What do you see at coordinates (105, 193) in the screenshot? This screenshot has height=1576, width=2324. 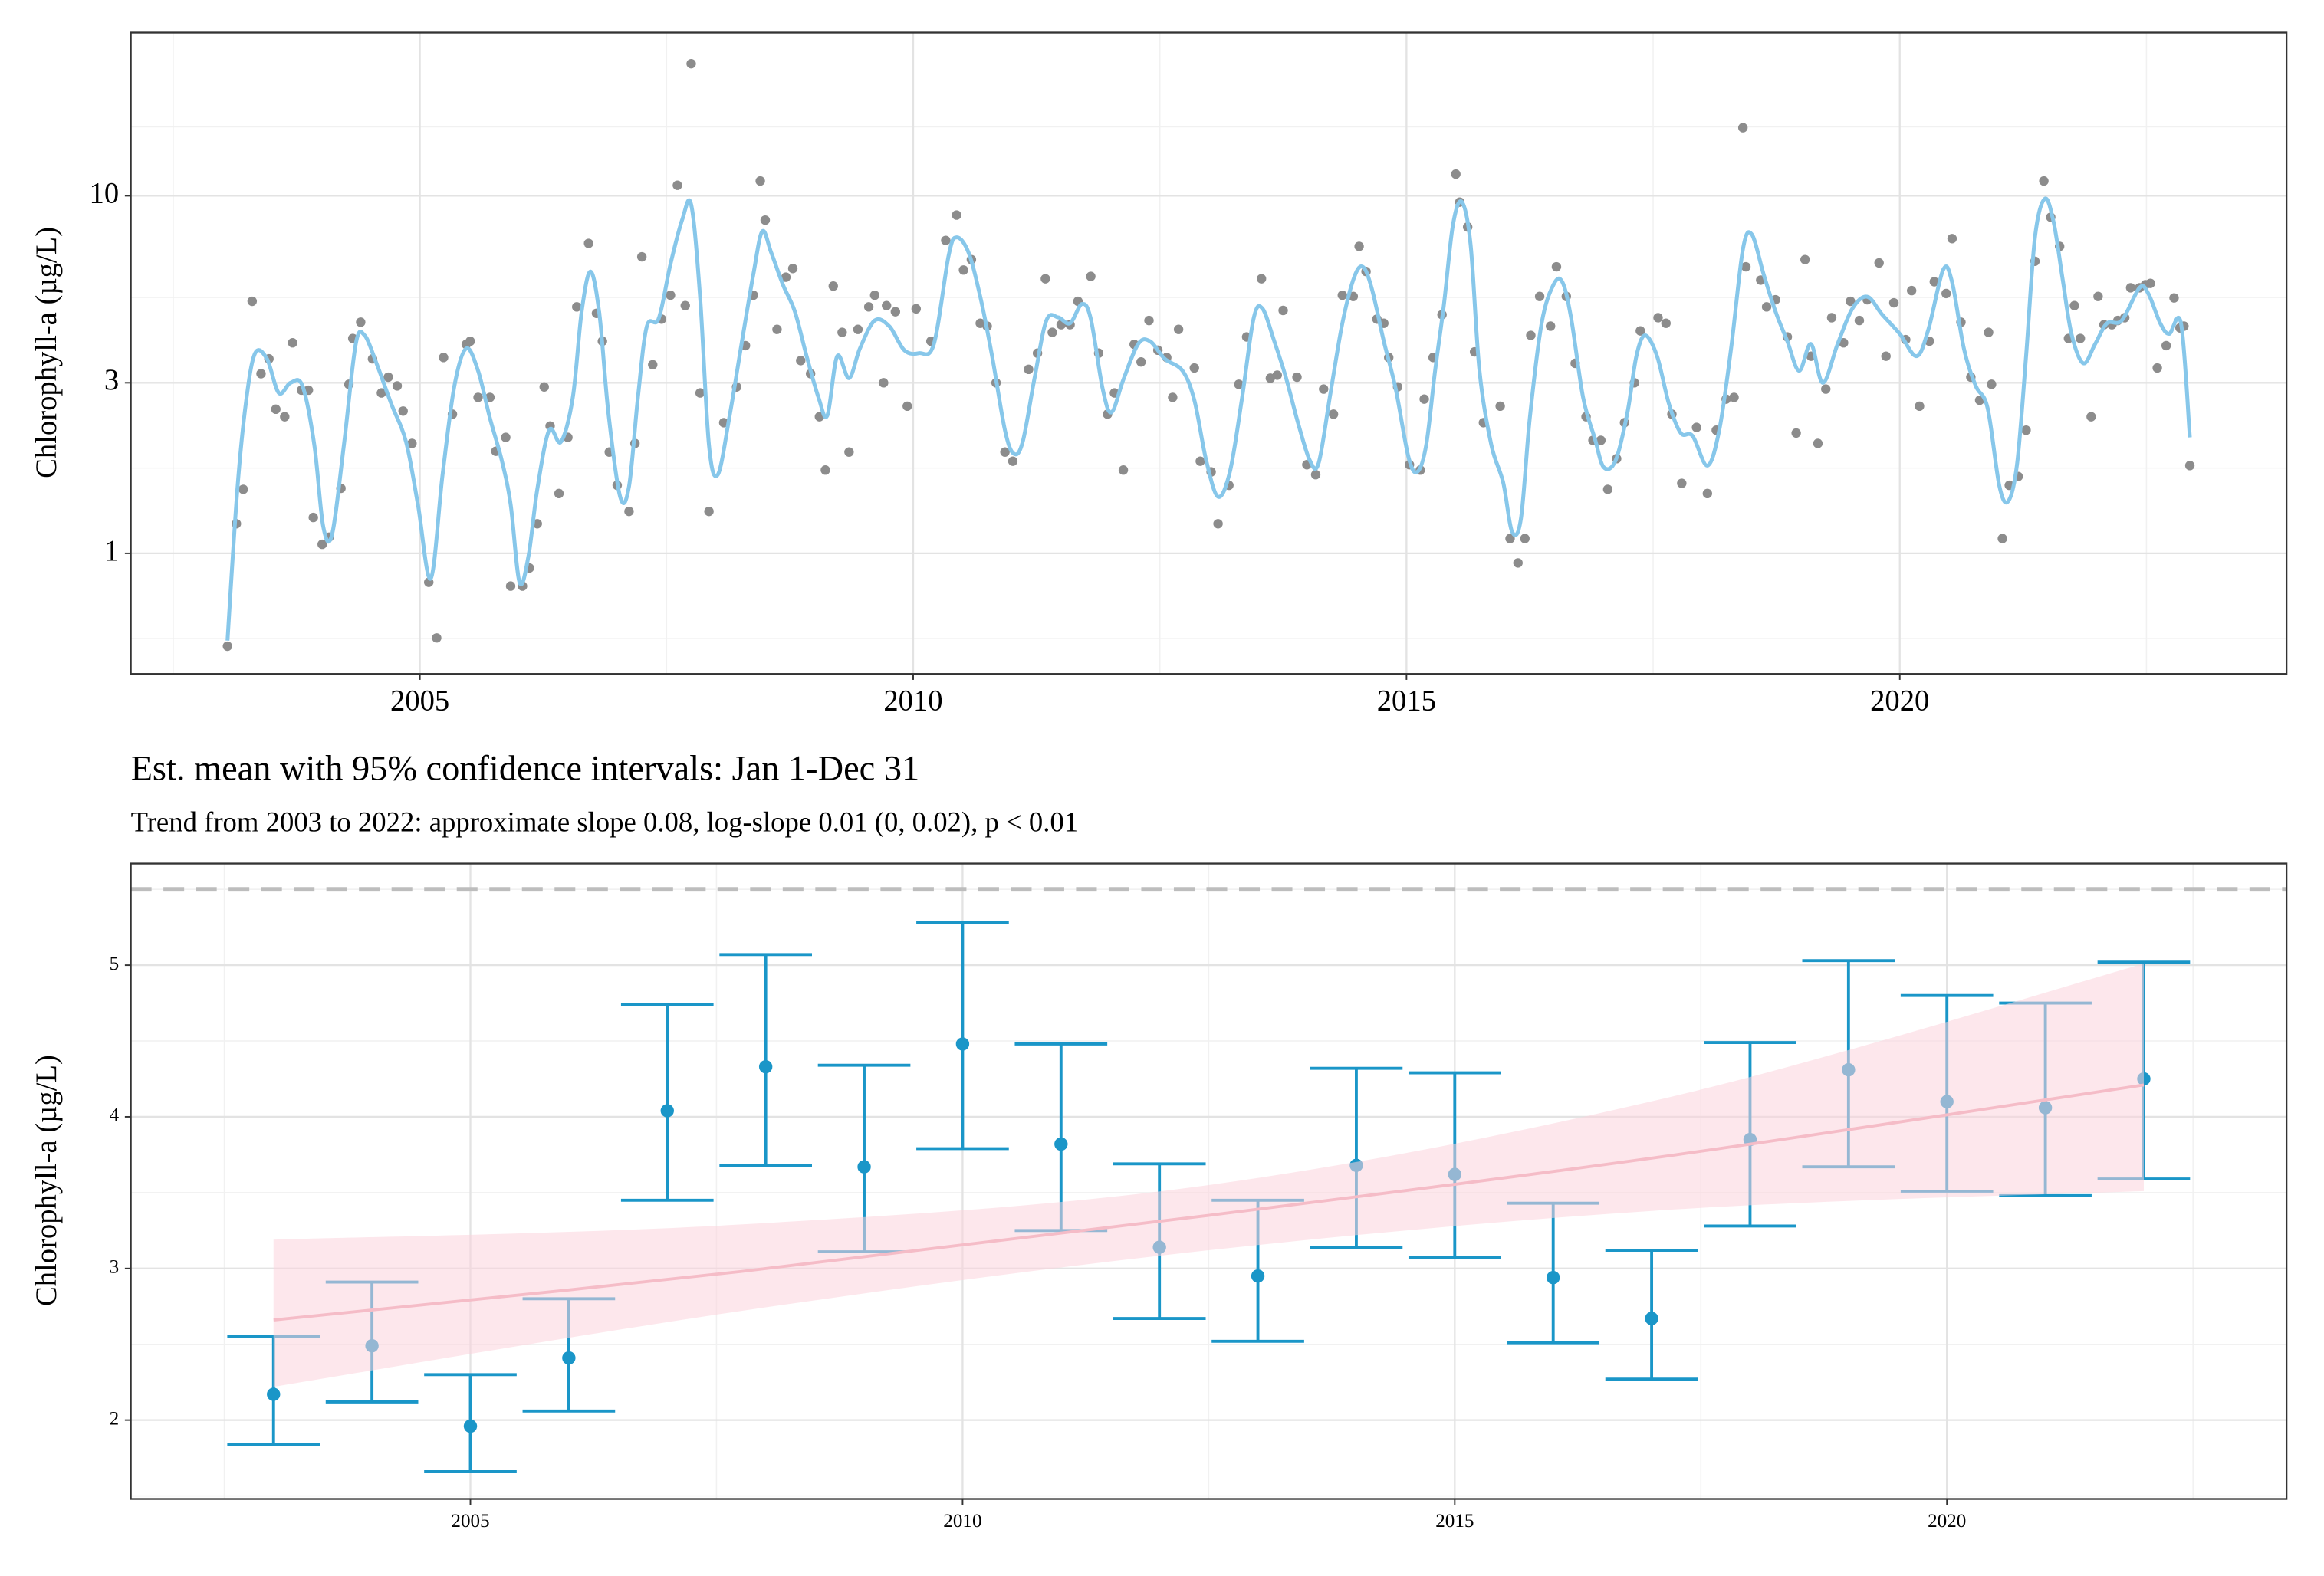 I see `y-tick-label: 10` at bounding box center [105, 193].